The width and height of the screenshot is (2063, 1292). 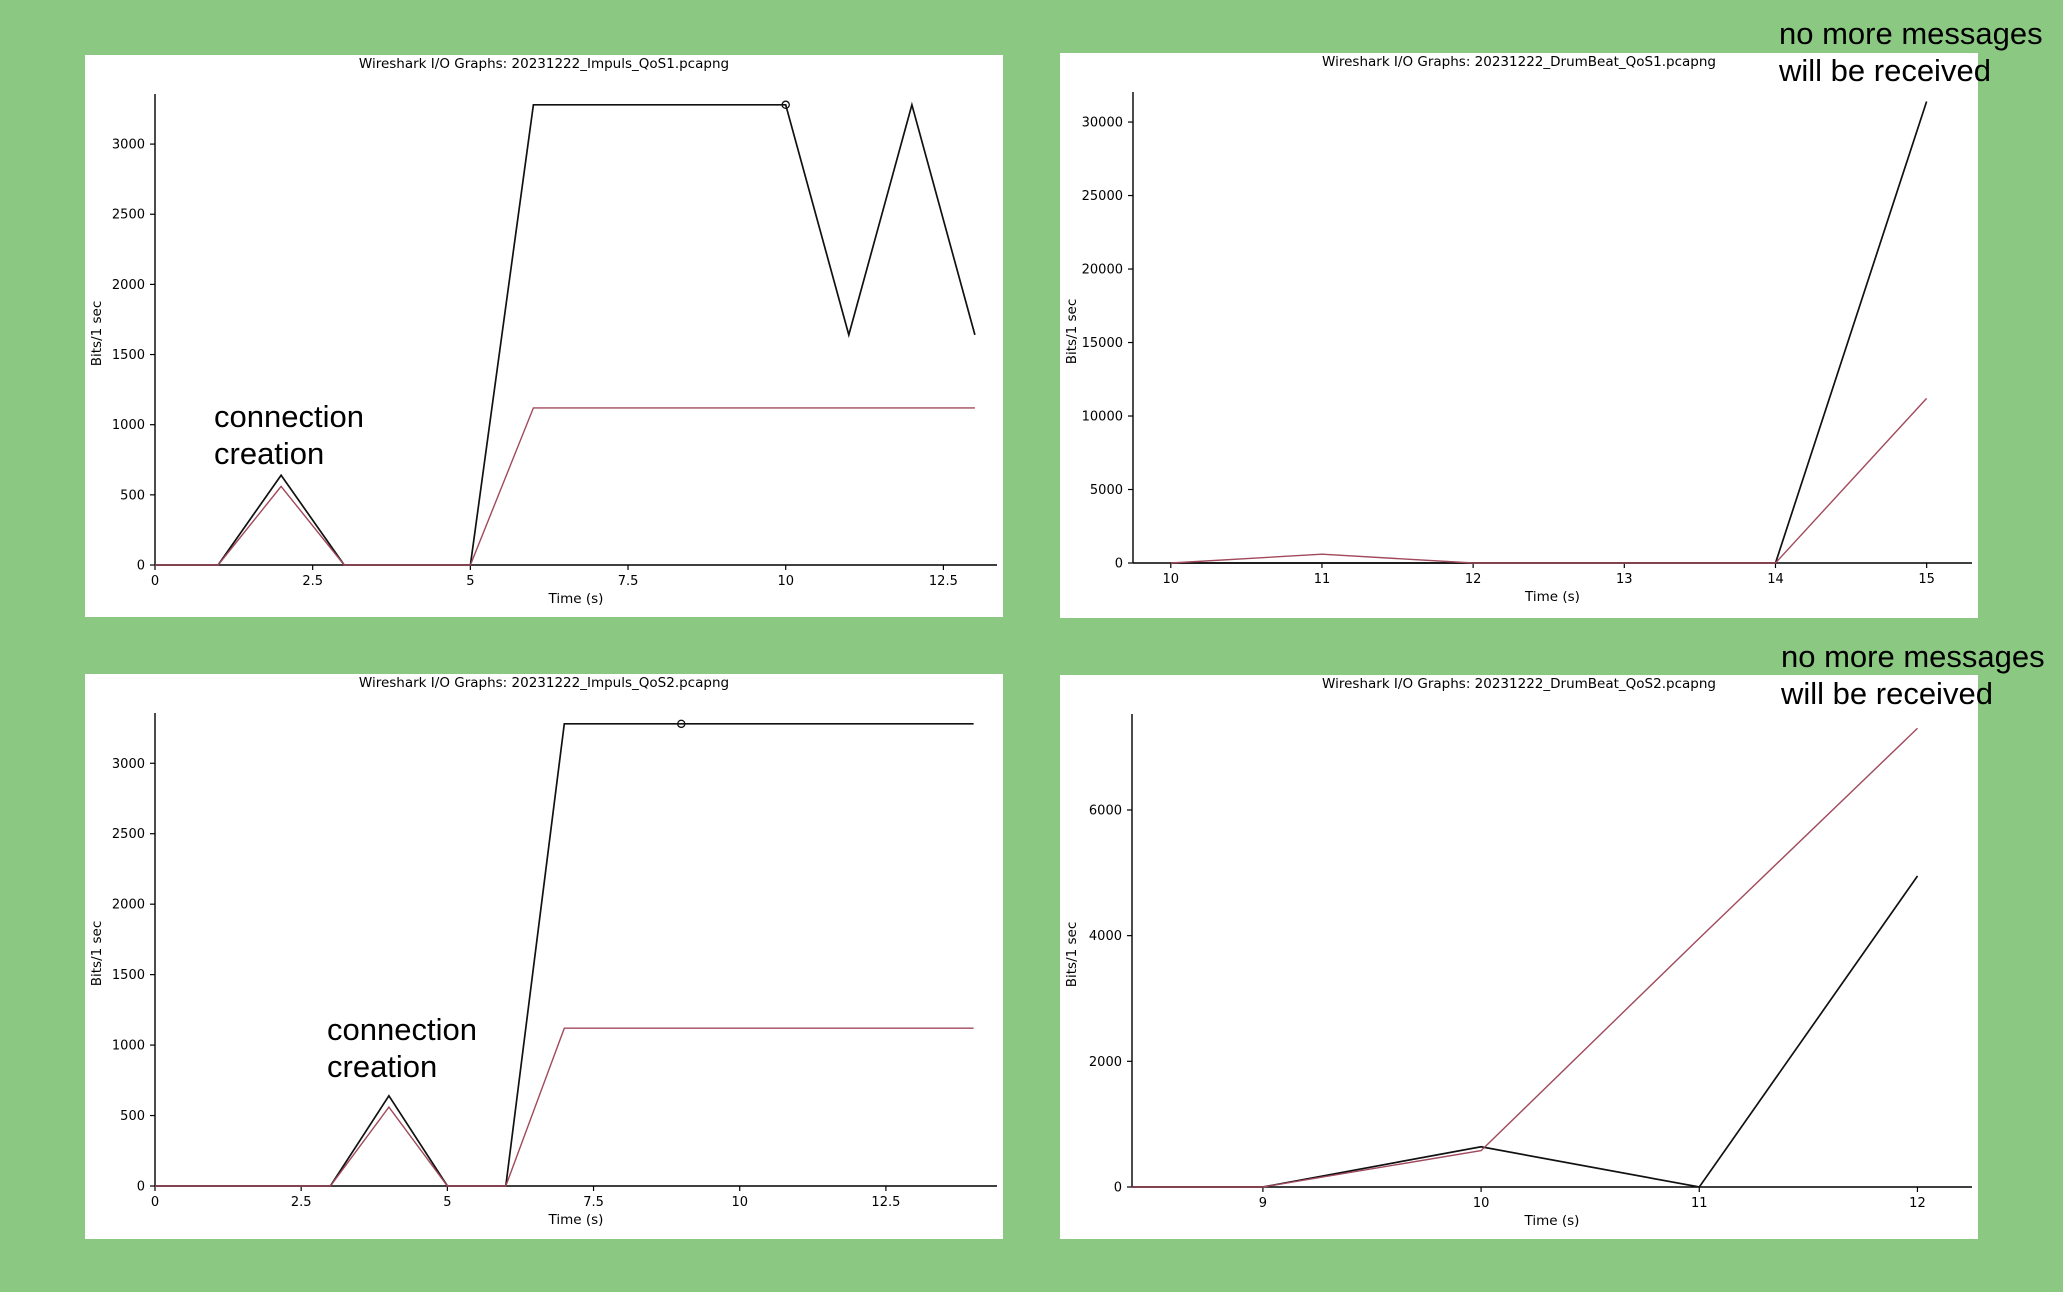 I want to click on y-tick-label: 25000, so click(x=1102, y=196).